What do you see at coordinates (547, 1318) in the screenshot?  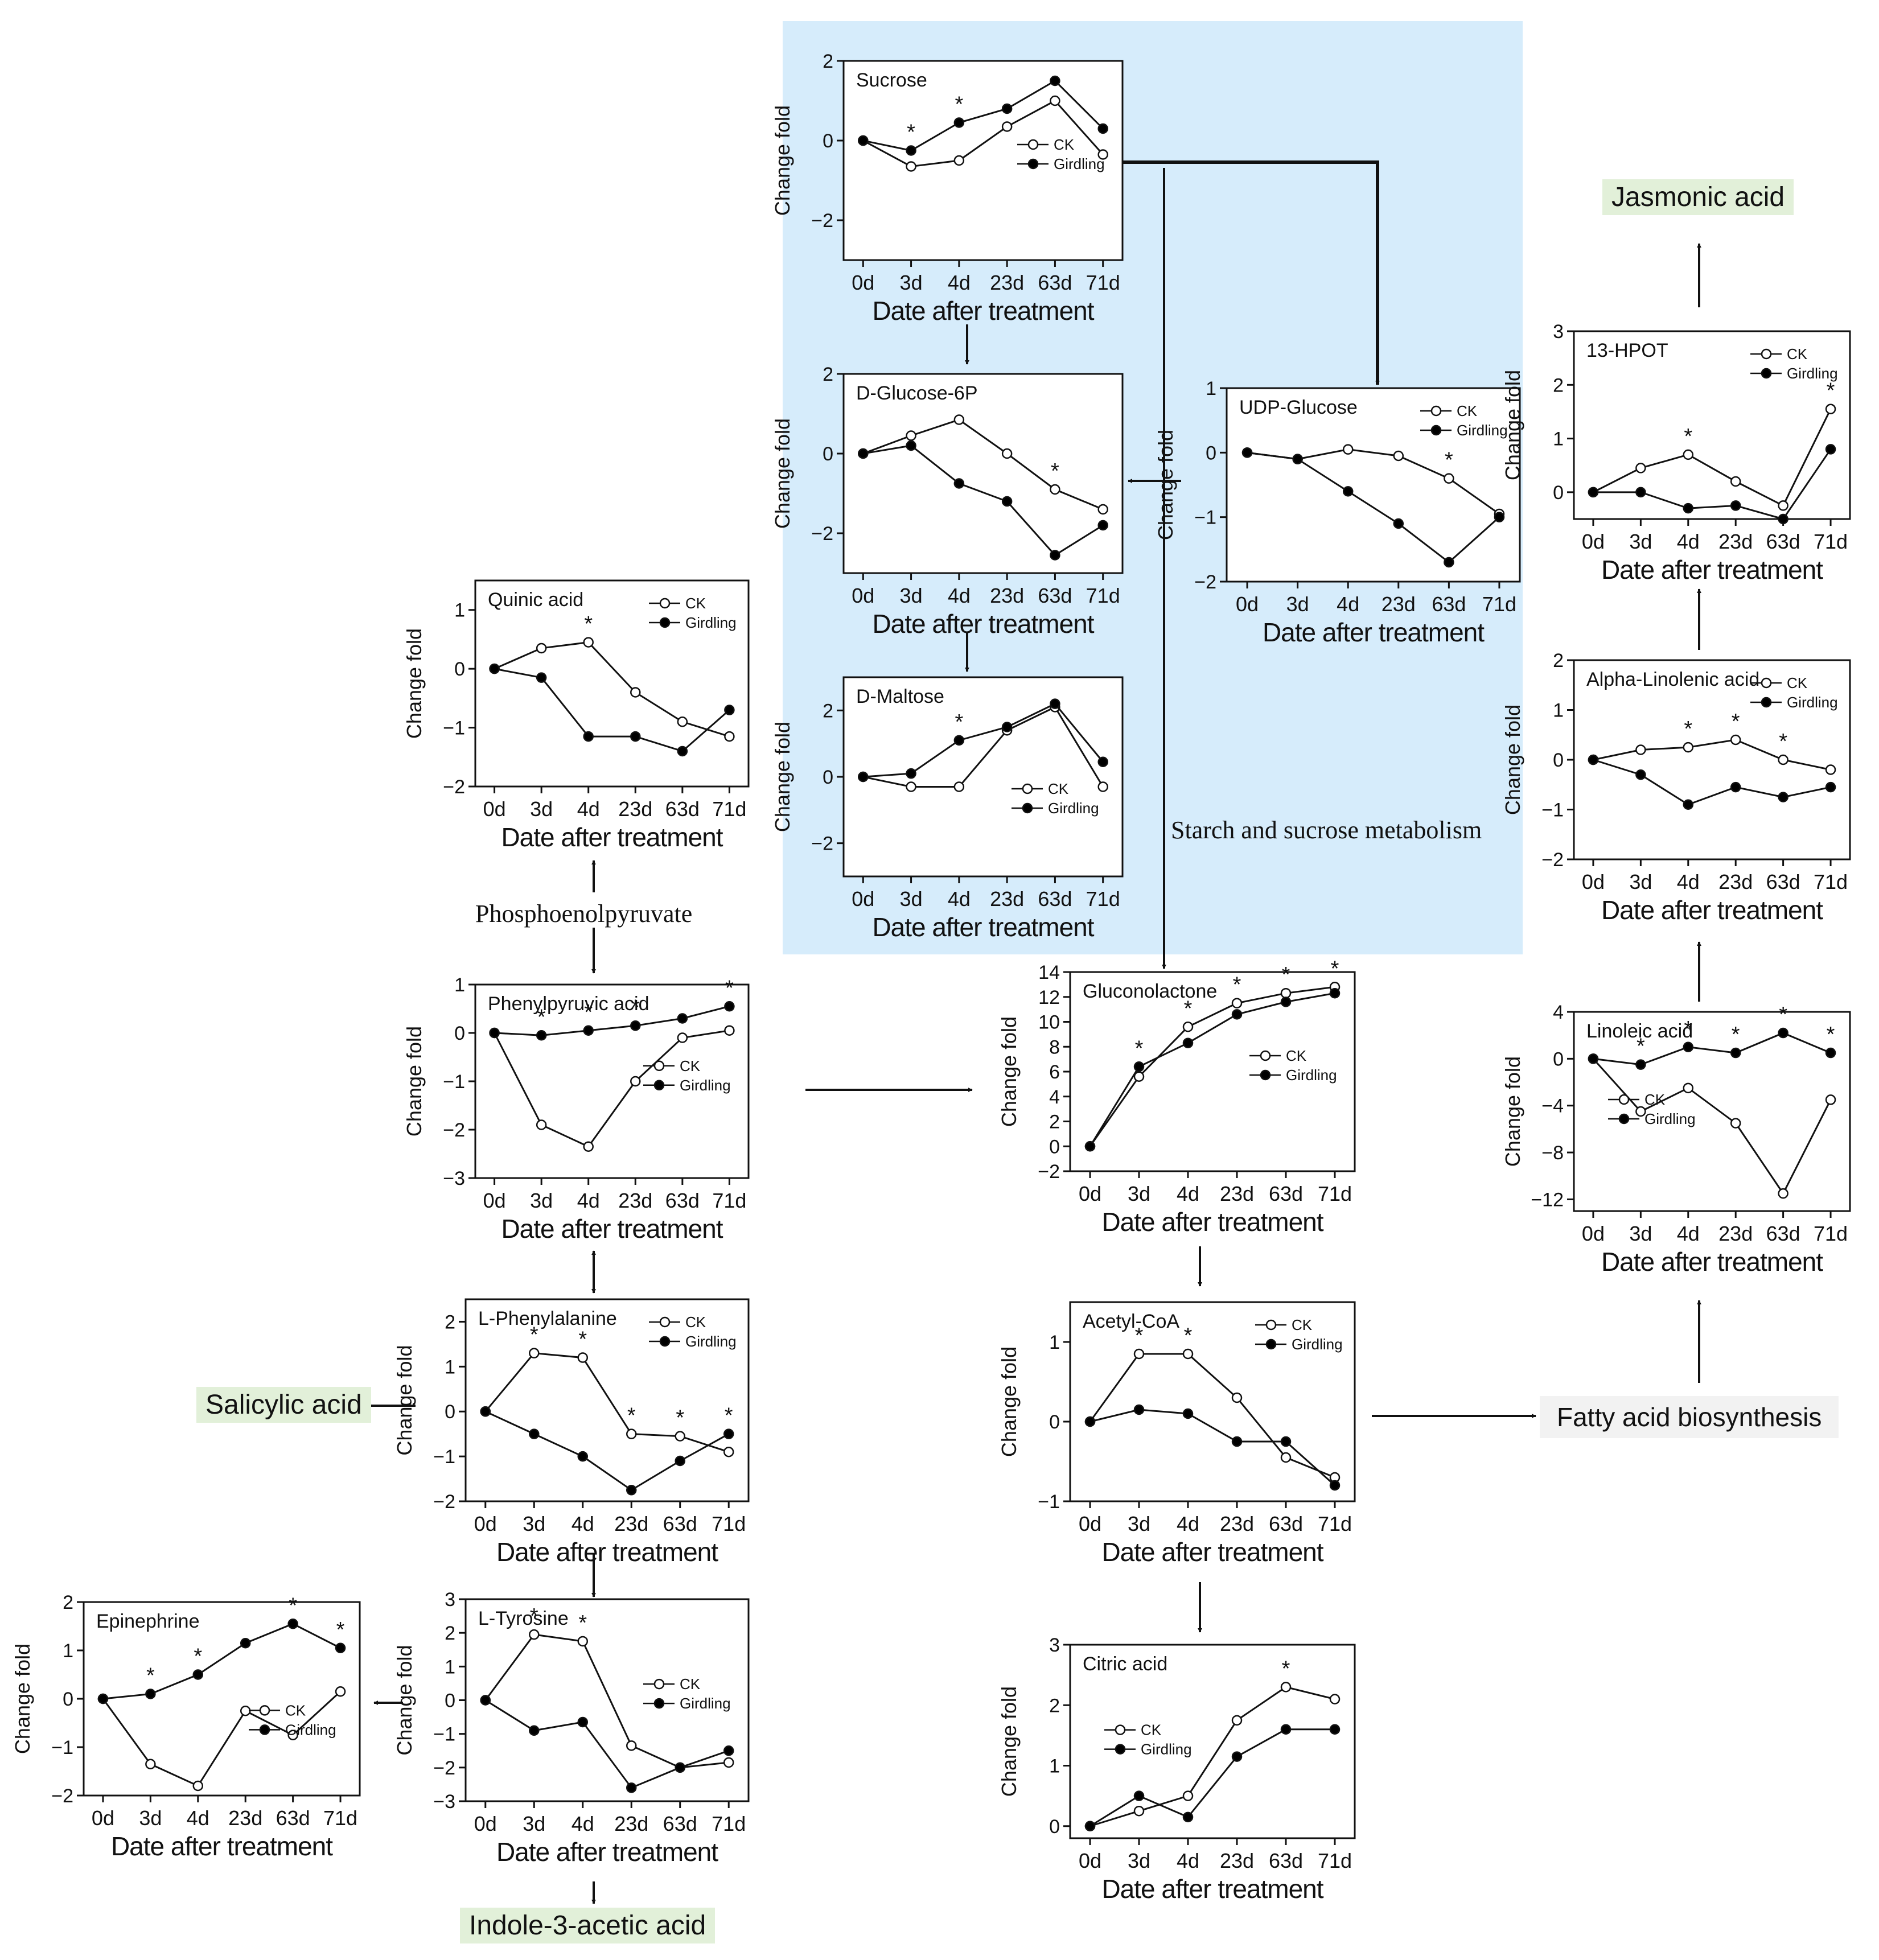 I see `chart-title: L-Phenylalanine` at bounding box center [547, 1318].